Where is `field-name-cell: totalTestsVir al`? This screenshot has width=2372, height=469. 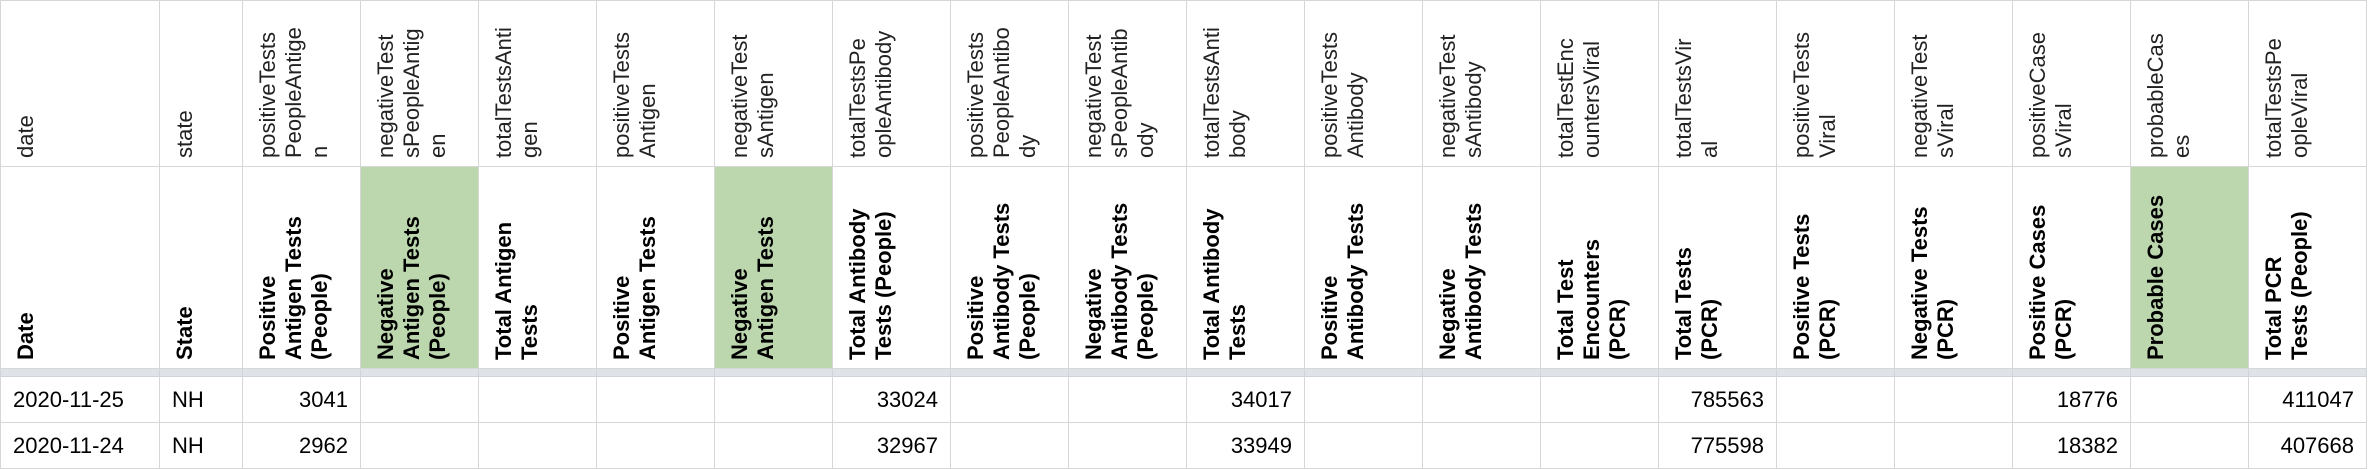
field-name-cell: totalTestsVir al is located at coordinates (1717, 83).